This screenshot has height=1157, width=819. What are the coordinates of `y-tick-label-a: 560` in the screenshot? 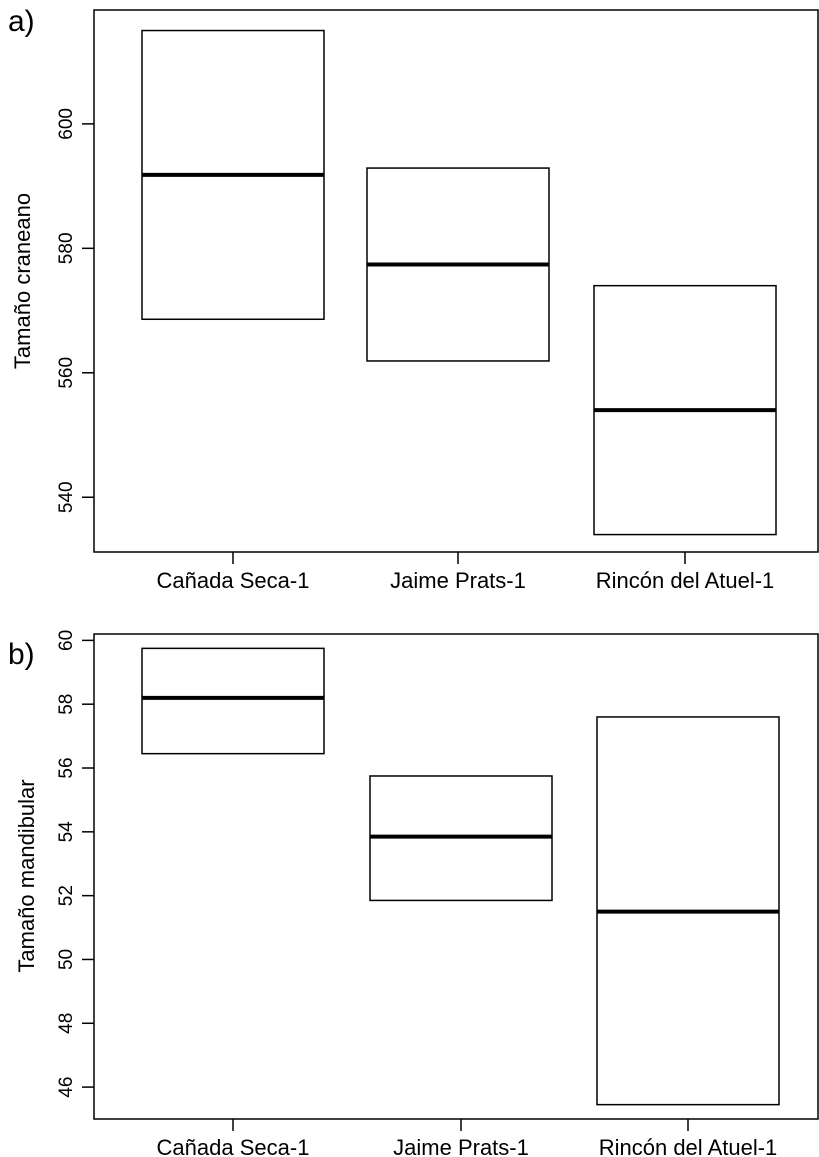 It's located at (66, 373).